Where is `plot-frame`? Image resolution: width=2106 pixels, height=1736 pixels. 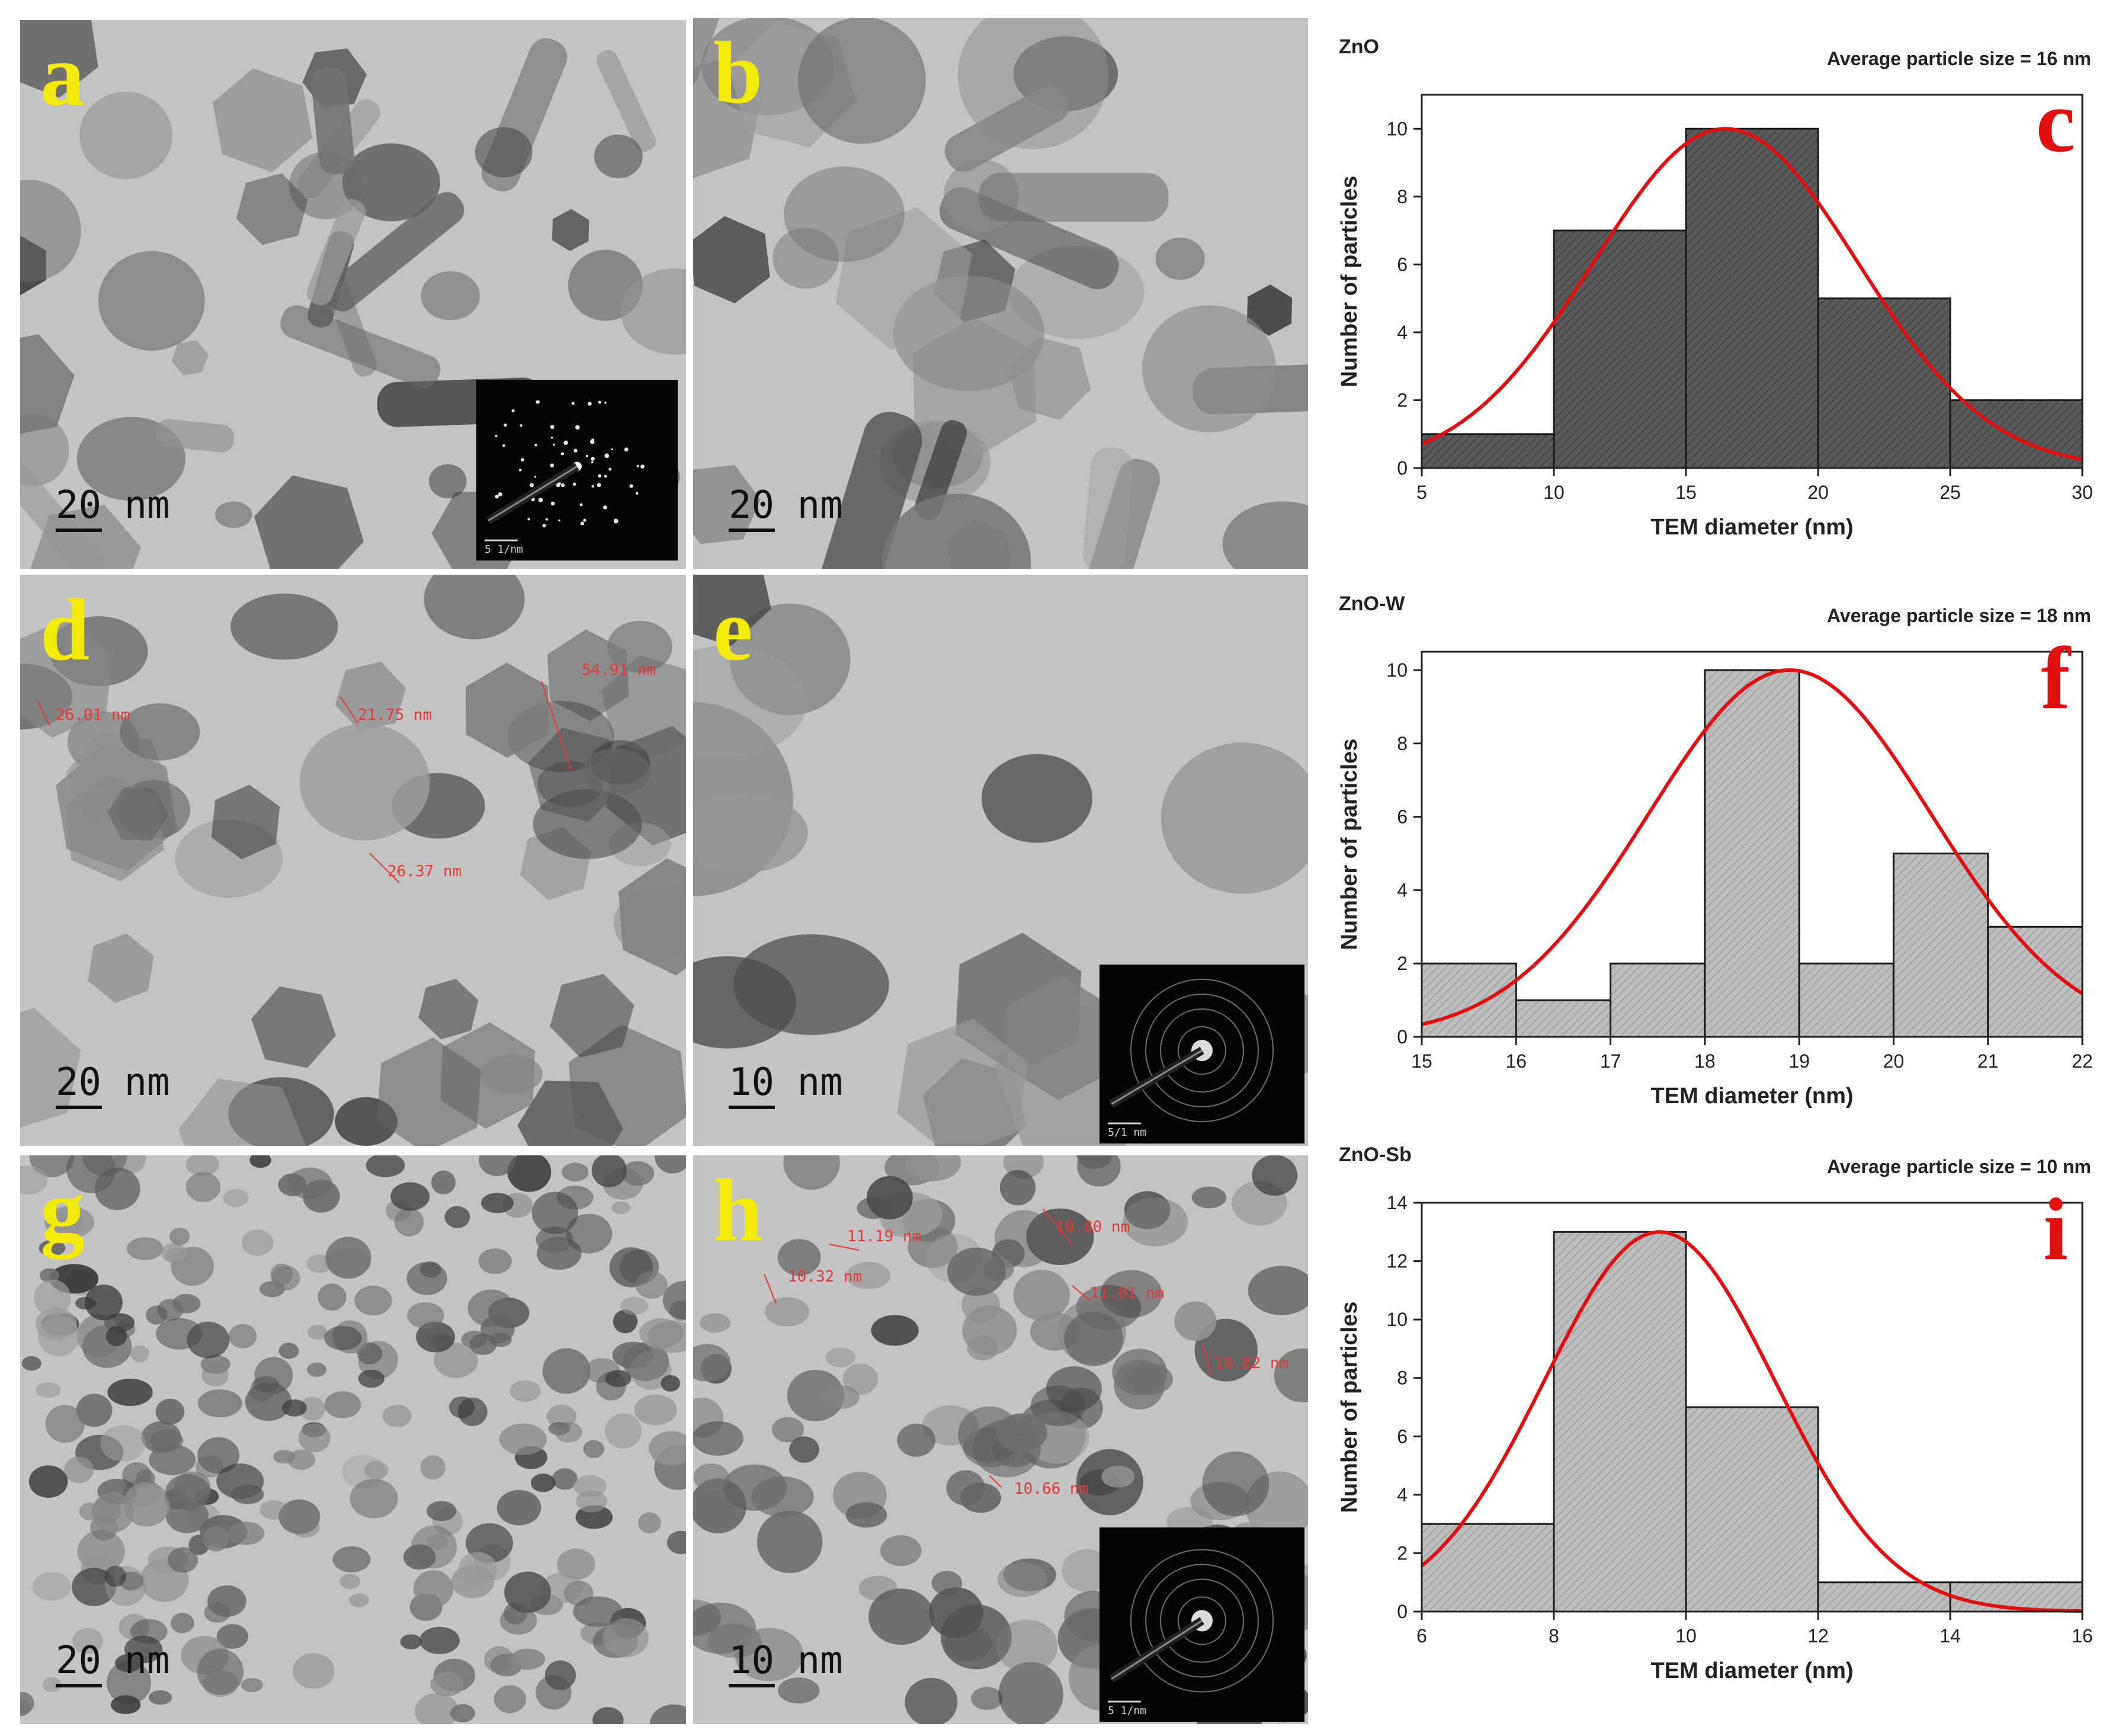
plot-frame is located at coordinates (1752, 844).